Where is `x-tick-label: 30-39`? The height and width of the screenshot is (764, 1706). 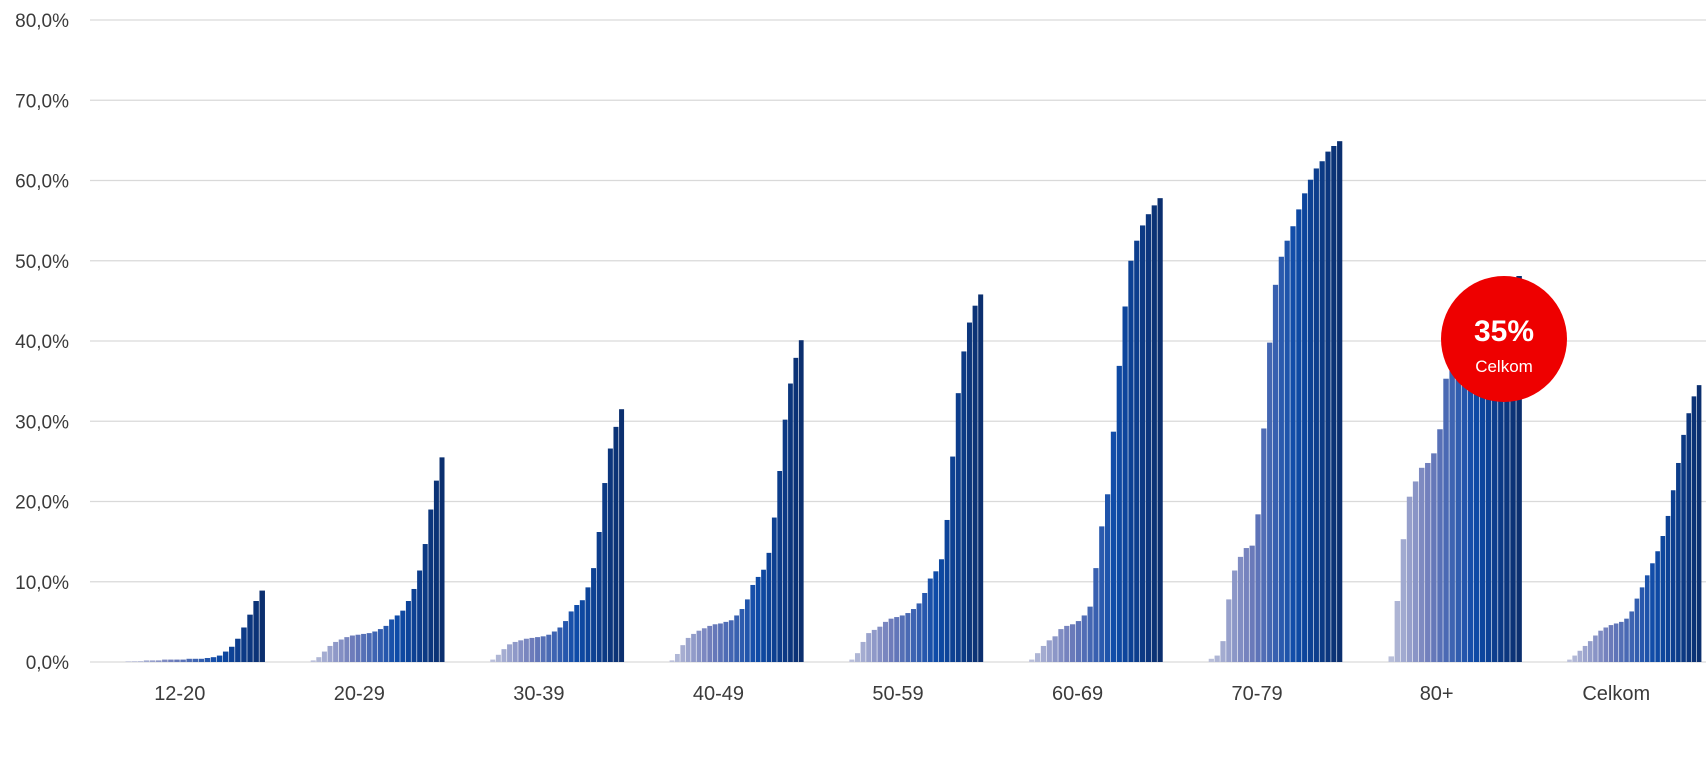
x-tick-label: 30-39 is located at coordinates (538, 694).